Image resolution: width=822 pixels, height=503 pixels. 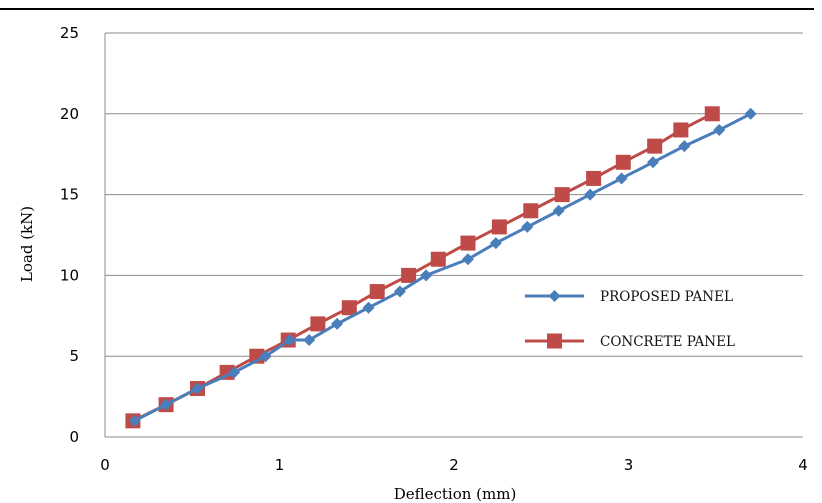 What do you see at coordinates (27, 244) in the screenshot?
I see `y-axis-title: Load (kN)` at bounding box center [27, 244].